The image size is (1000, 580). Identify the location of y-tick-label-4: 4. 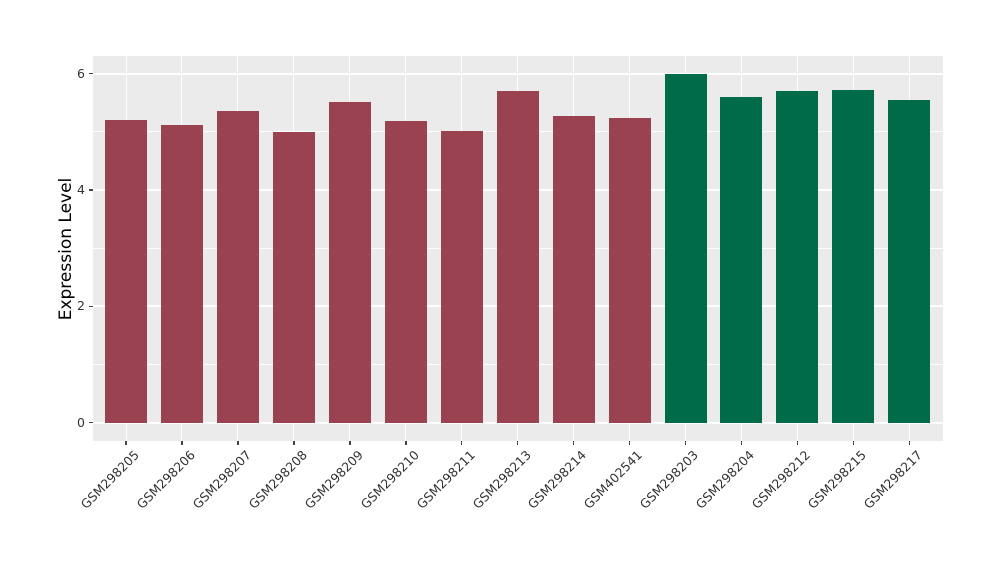
(81, 190).